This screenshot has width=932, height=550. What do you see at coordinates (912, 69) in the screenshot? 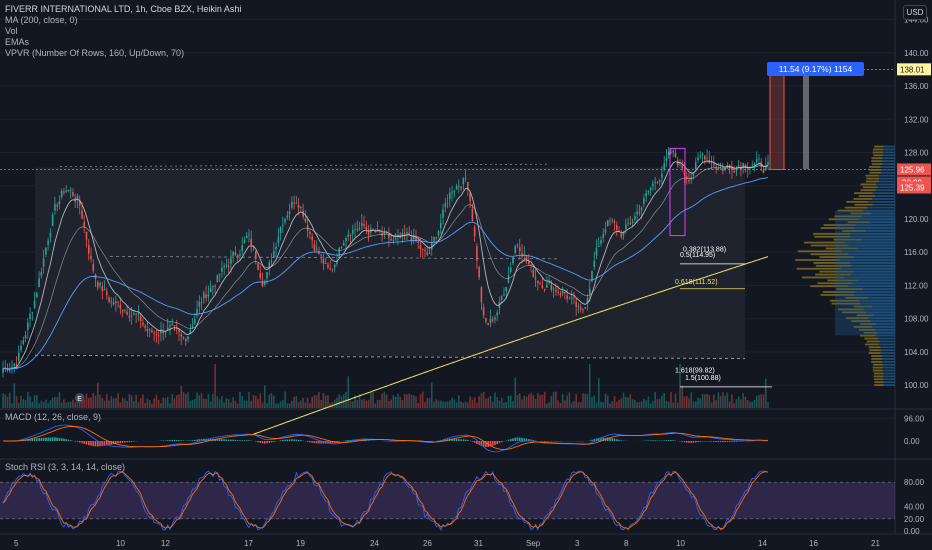
I see `target-price-label: 138.01` at bounding box center [912, 69].